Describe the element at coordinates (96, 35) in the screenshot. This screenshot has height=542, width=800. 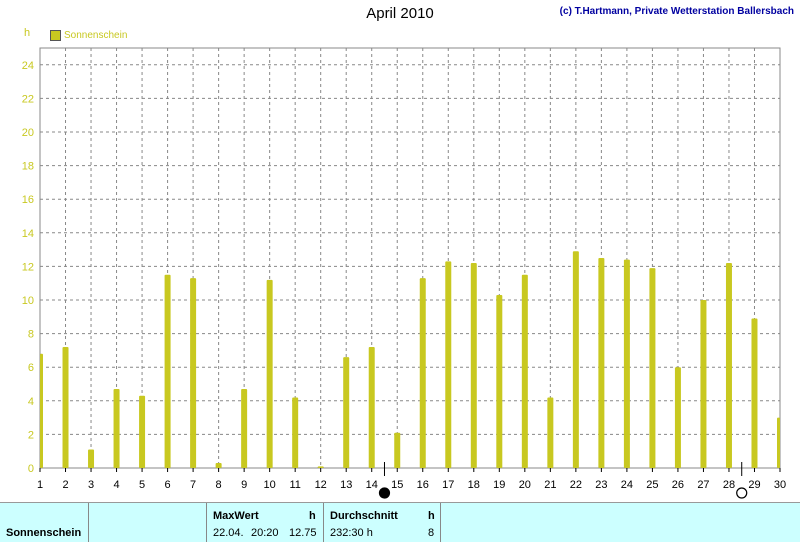
I see `legend-label: Sonnenschein` at that location.